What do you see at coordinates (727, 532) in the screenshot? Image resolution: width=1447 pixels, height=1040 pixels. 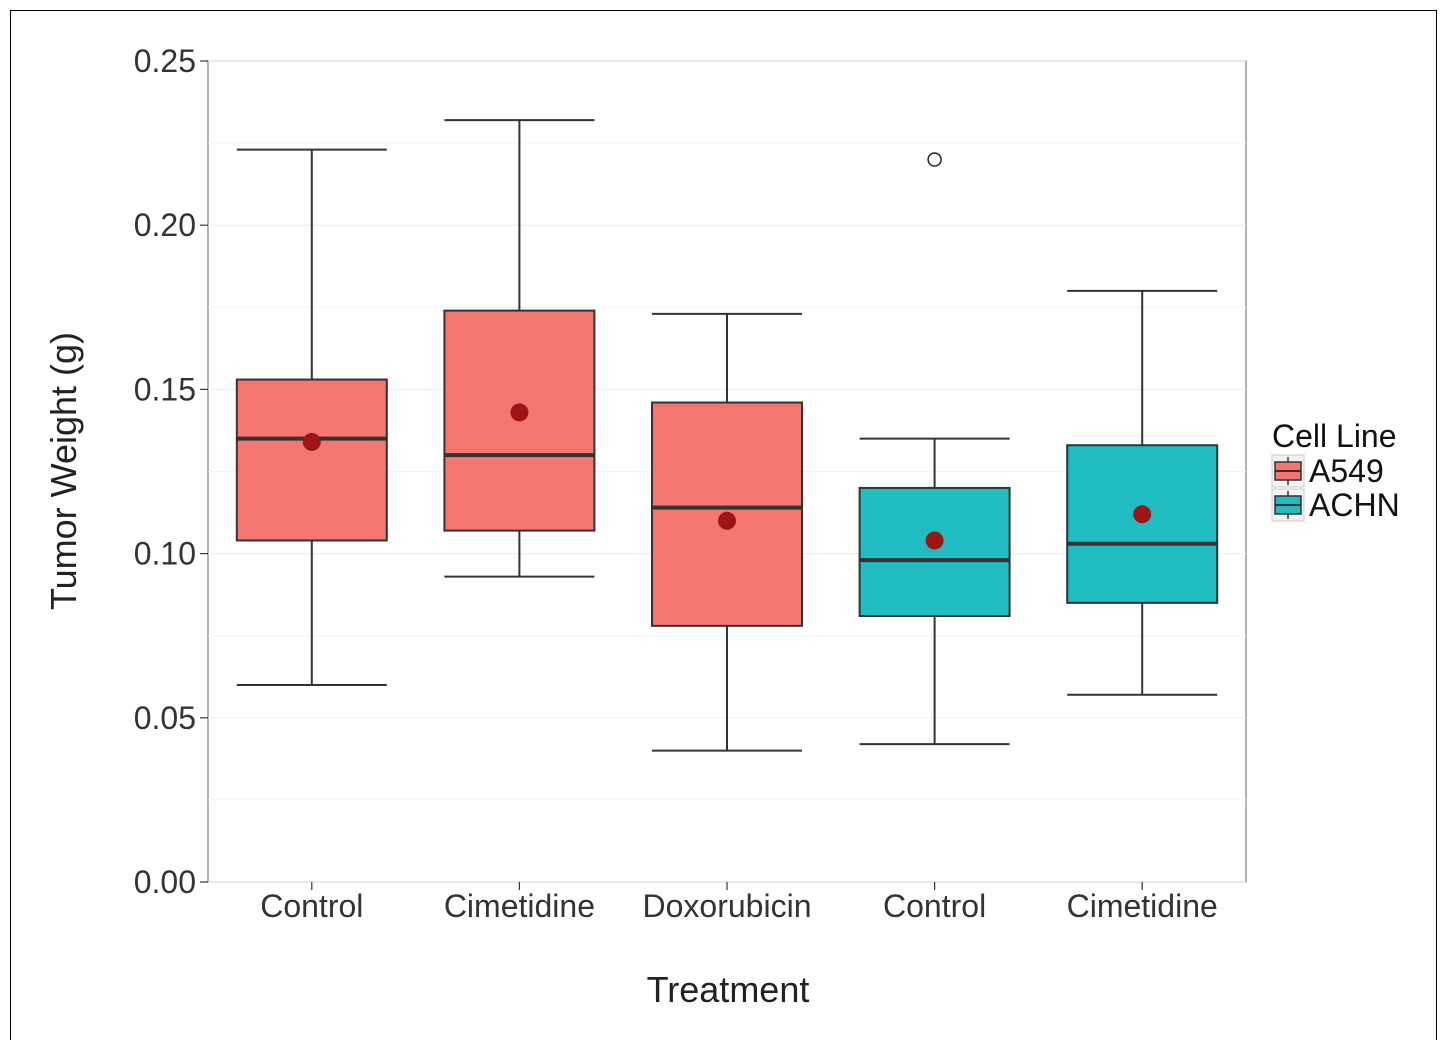 I see `box-a549-doxorubicin` at bounding box center [727, 532].